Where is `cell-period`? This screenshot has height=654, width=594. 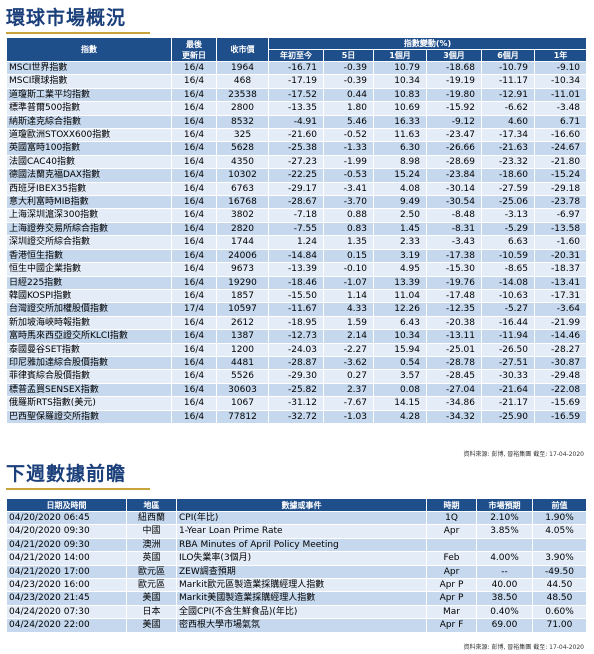
cell-period is located at coordinates (451, 545).